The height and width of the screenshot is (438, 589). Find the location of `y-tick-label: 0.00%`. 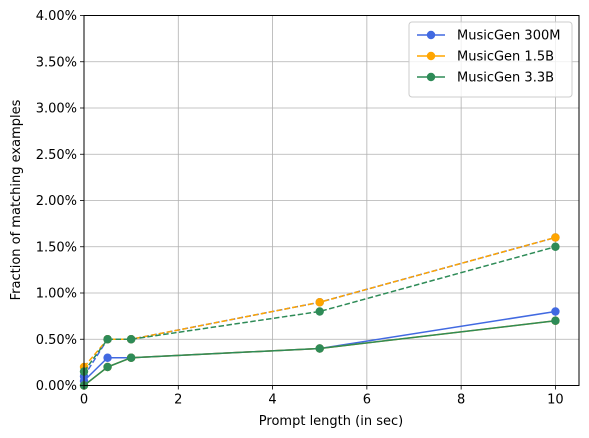

y-tick-label: 0.00% is located at coordinates (56, 386).